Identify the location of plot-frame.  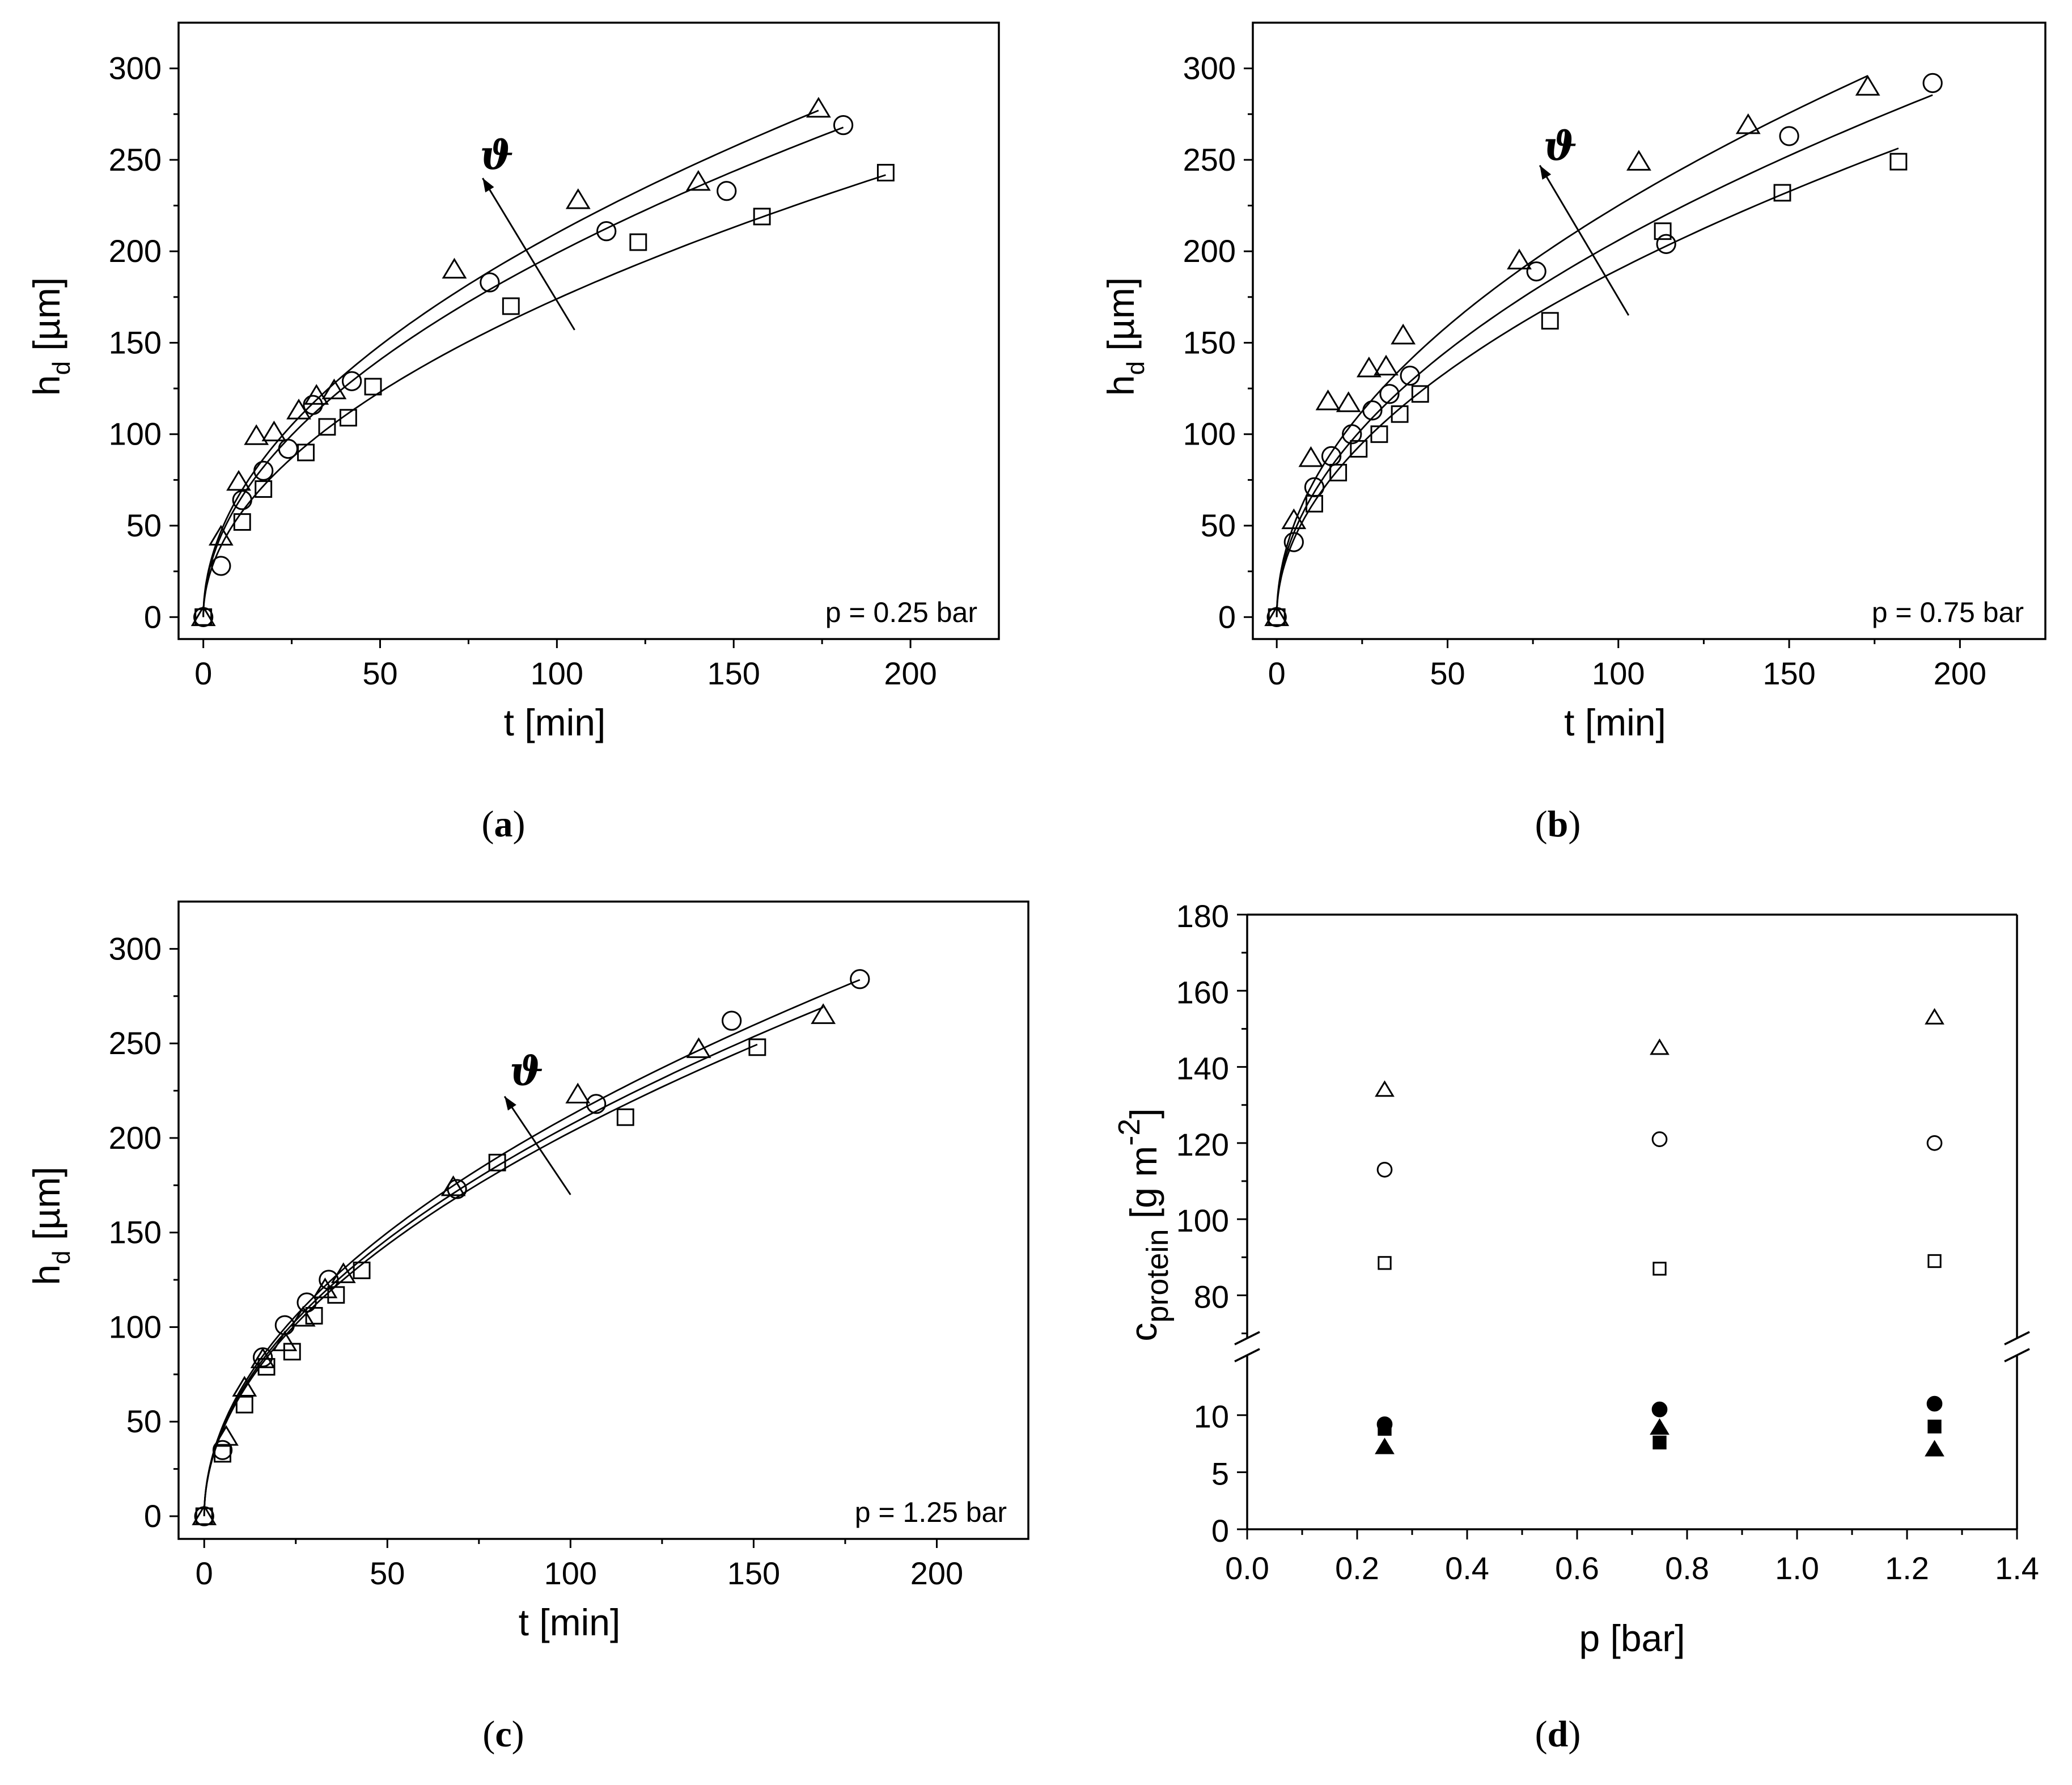
(588, 331).